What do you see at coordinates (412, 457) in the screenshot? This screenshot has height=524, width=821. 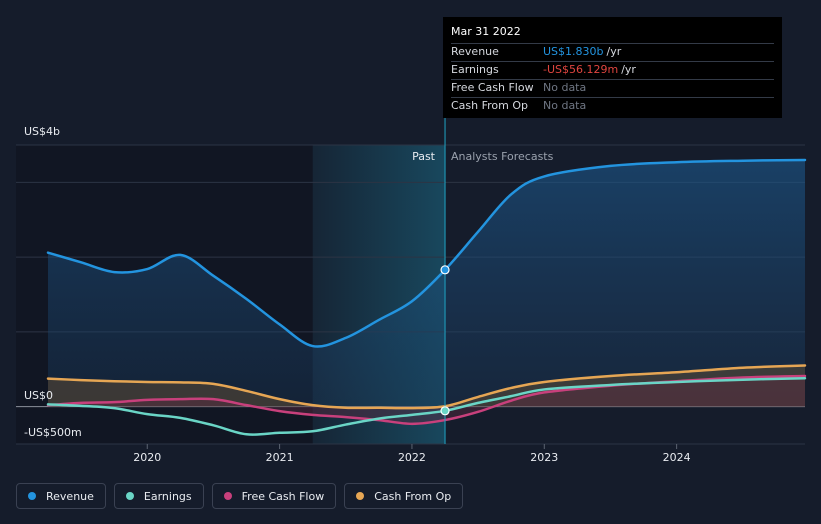 I see `x-tick-label: 2022` at bounding box center [412, 457].